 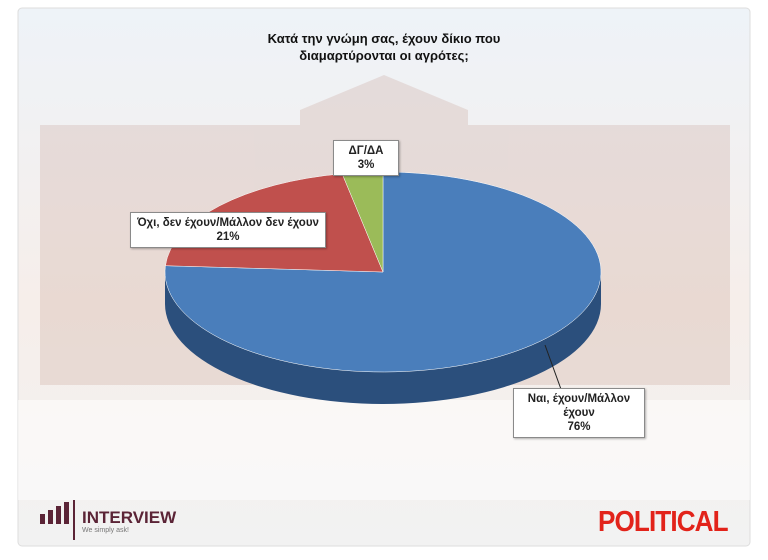 I want to click on pollster-slogan: We simply ask!, so click(x=105, y=530).